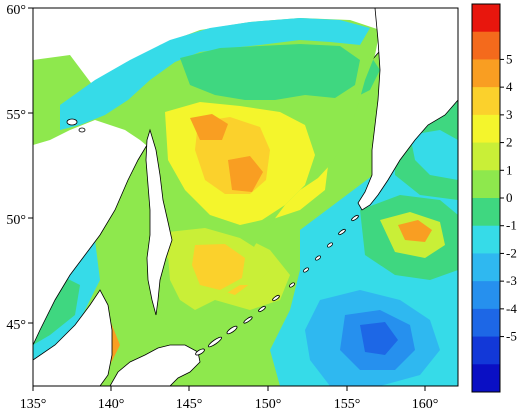 Image resolution: width=522 pixels, height=414 pixels. I want to click on colorbar-label: -2, so click(511, 252).